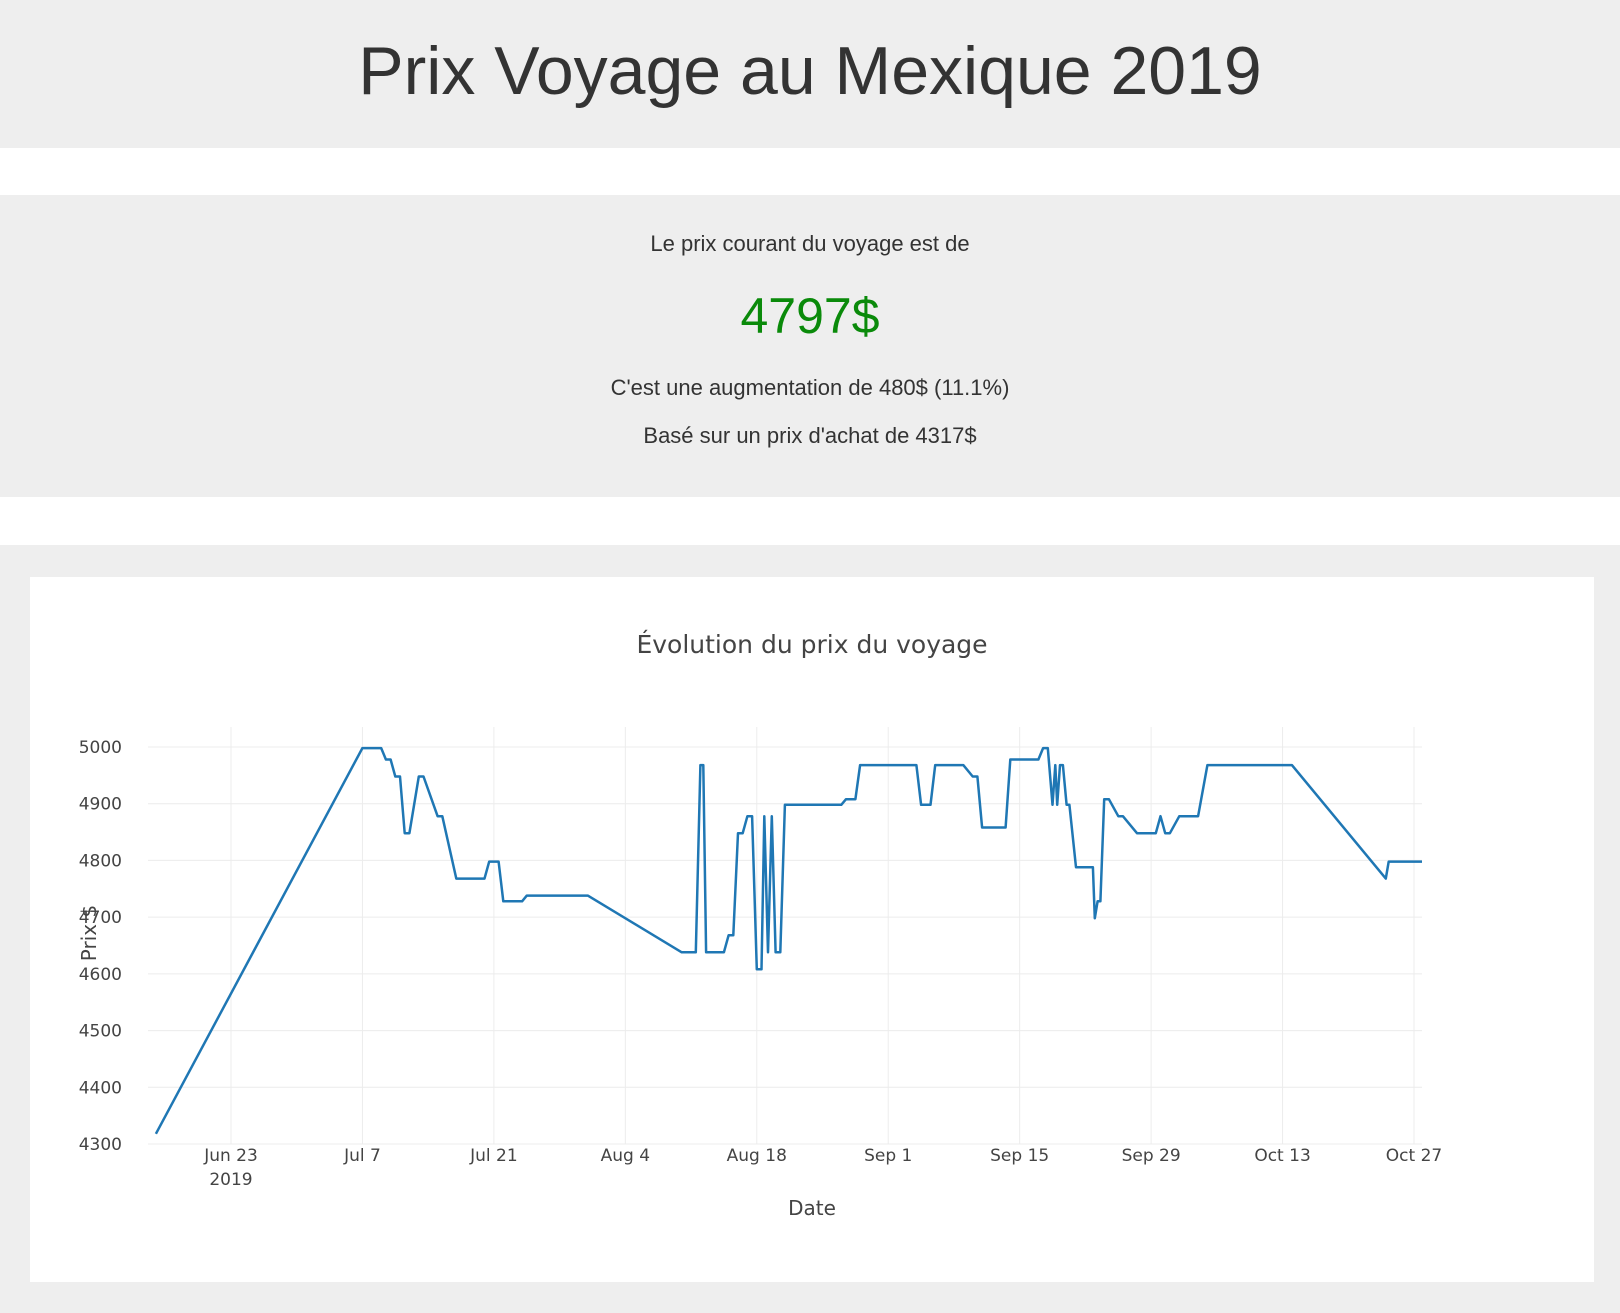  What do you see at coordinates (100, 861) in the screenshot?
I see `y-tick-label: 4800` at bounding box center [100, 861].